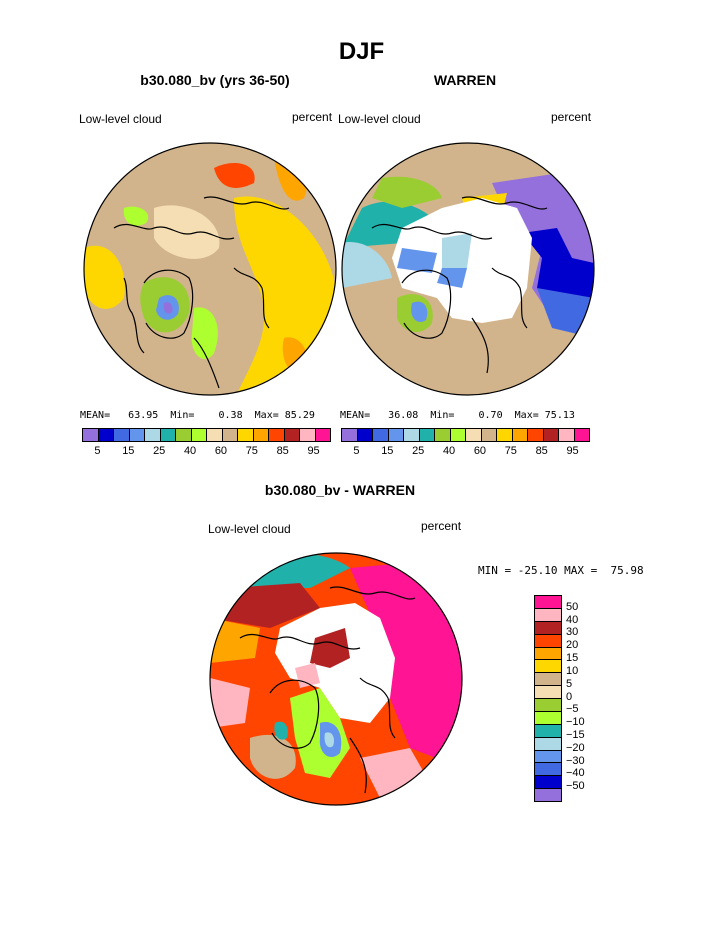 This screenshot has height=935, width=723. Describe the element at coordinates (282, 451) in the screenshot. I see `colorbar-tick-label: 85` at that location.